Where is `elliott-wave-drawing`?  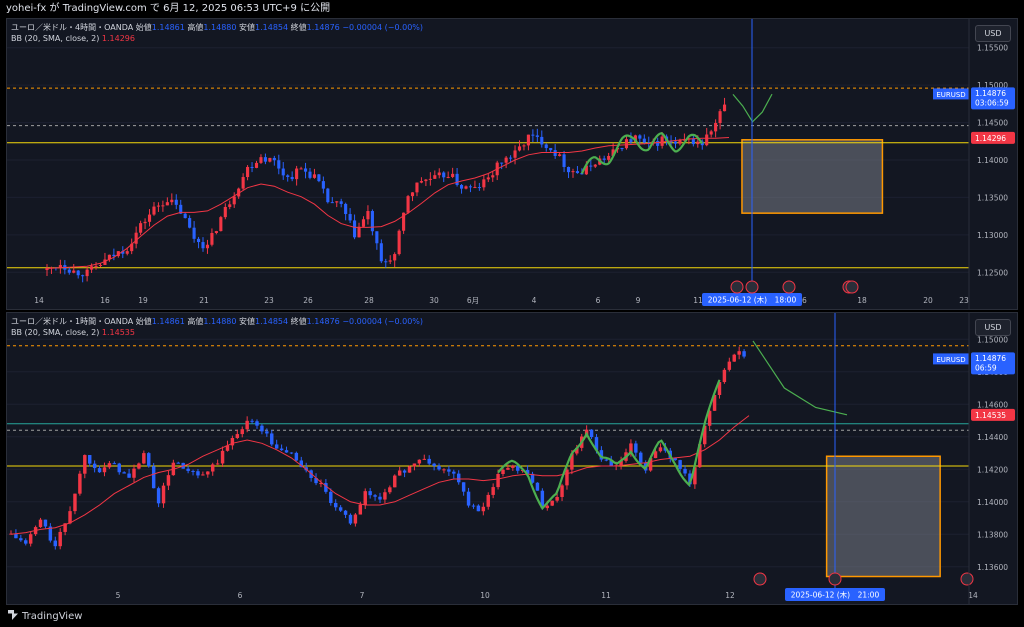
elliott-wave-drawing is located at coordinates (642, 152).